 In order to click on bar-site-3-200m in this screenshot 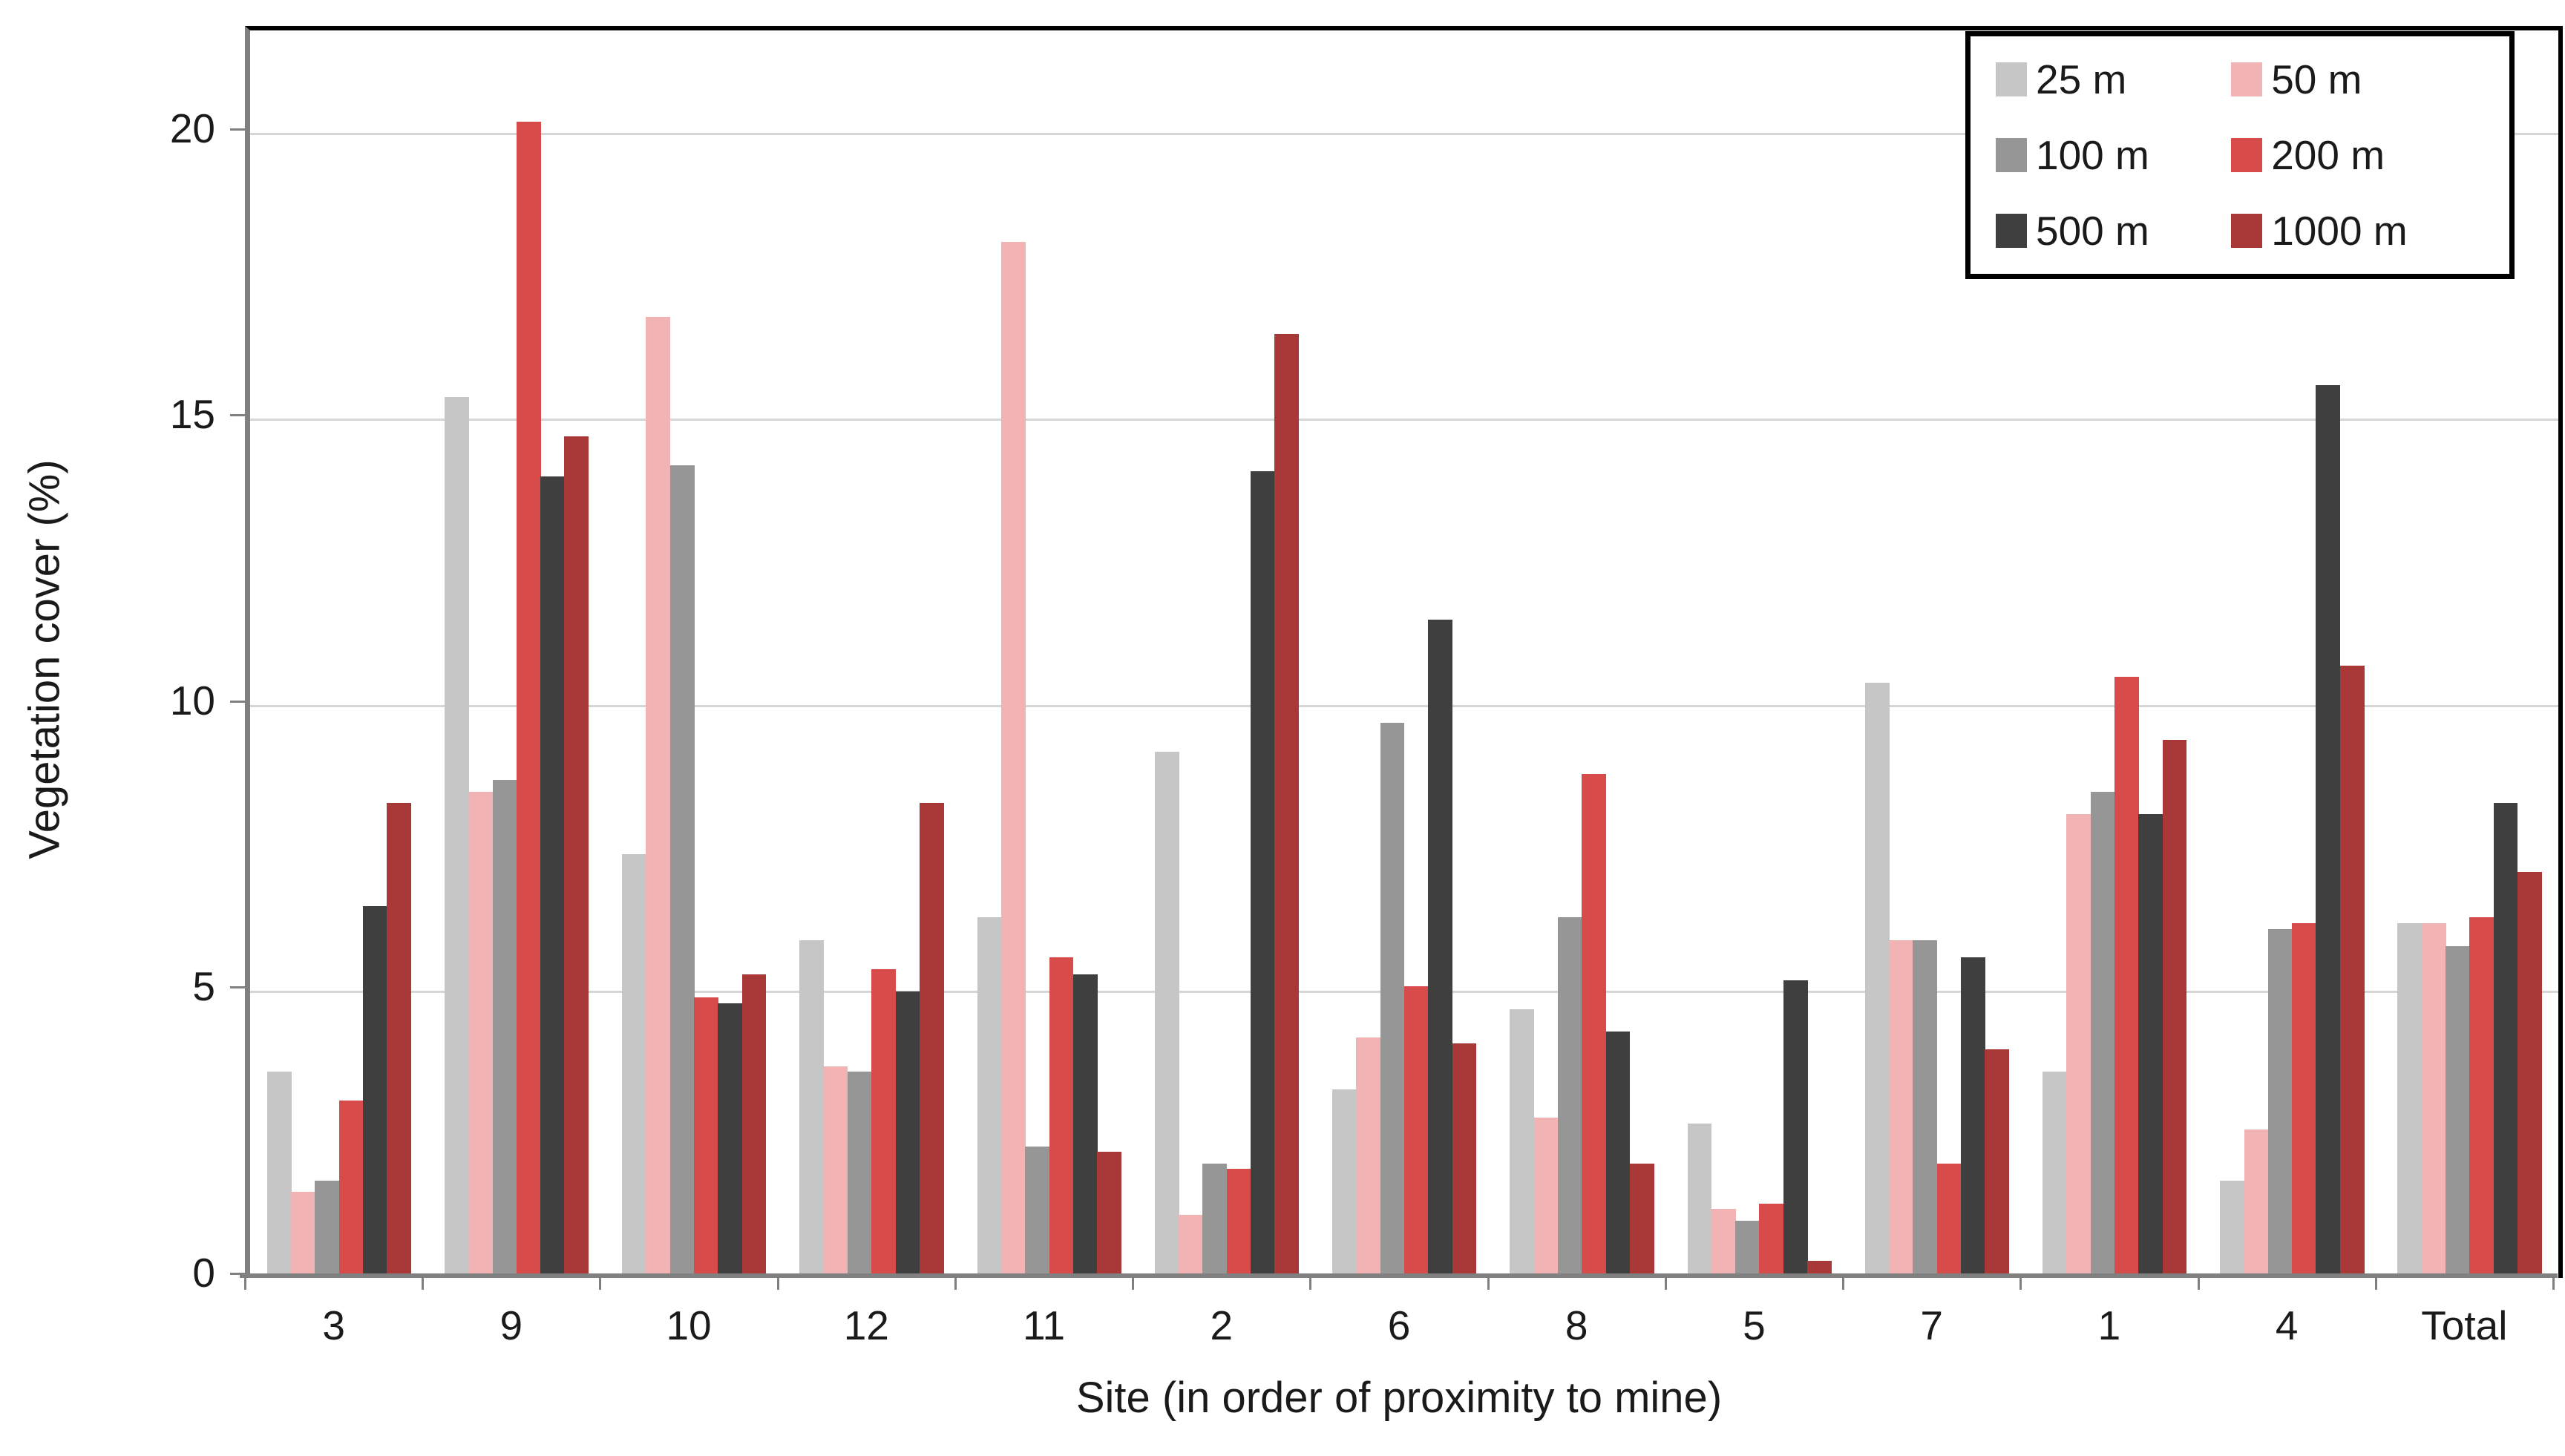, I will do `click(351, 1189)`.